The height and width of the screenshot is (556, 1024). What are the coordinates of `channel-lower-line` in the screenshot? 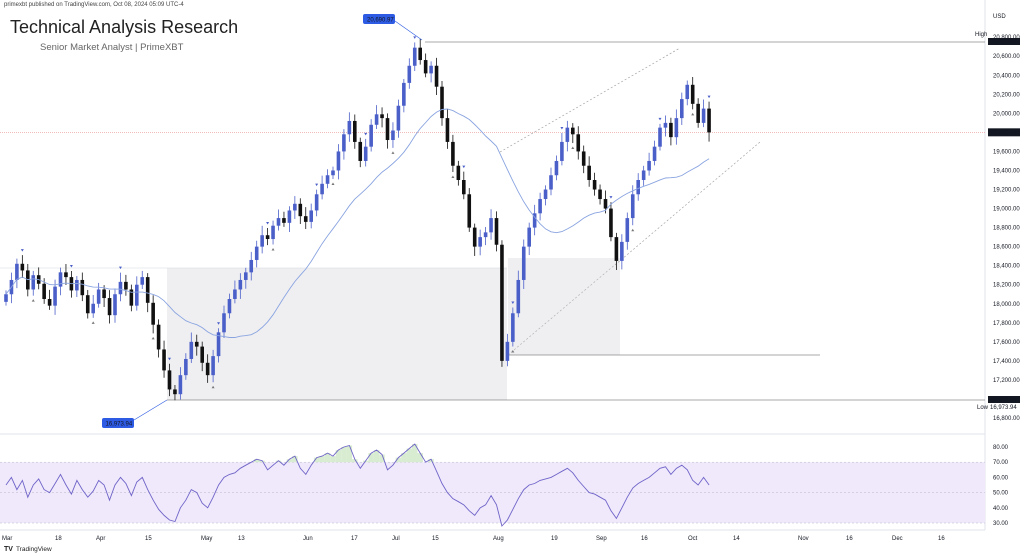 It's located at (687, 203).